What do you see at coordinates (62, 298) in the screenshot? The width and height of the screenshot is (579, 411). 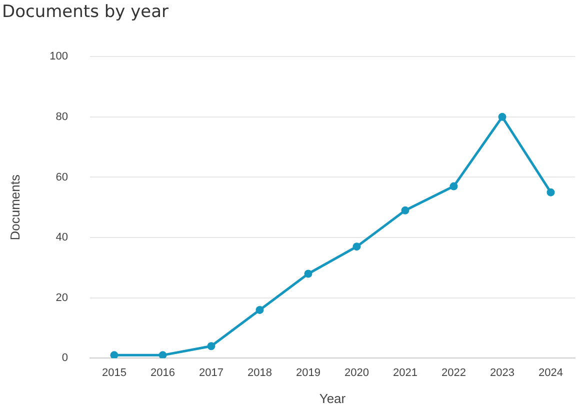 I see `y-tick-label: 20` at bounding box center [62, 298].